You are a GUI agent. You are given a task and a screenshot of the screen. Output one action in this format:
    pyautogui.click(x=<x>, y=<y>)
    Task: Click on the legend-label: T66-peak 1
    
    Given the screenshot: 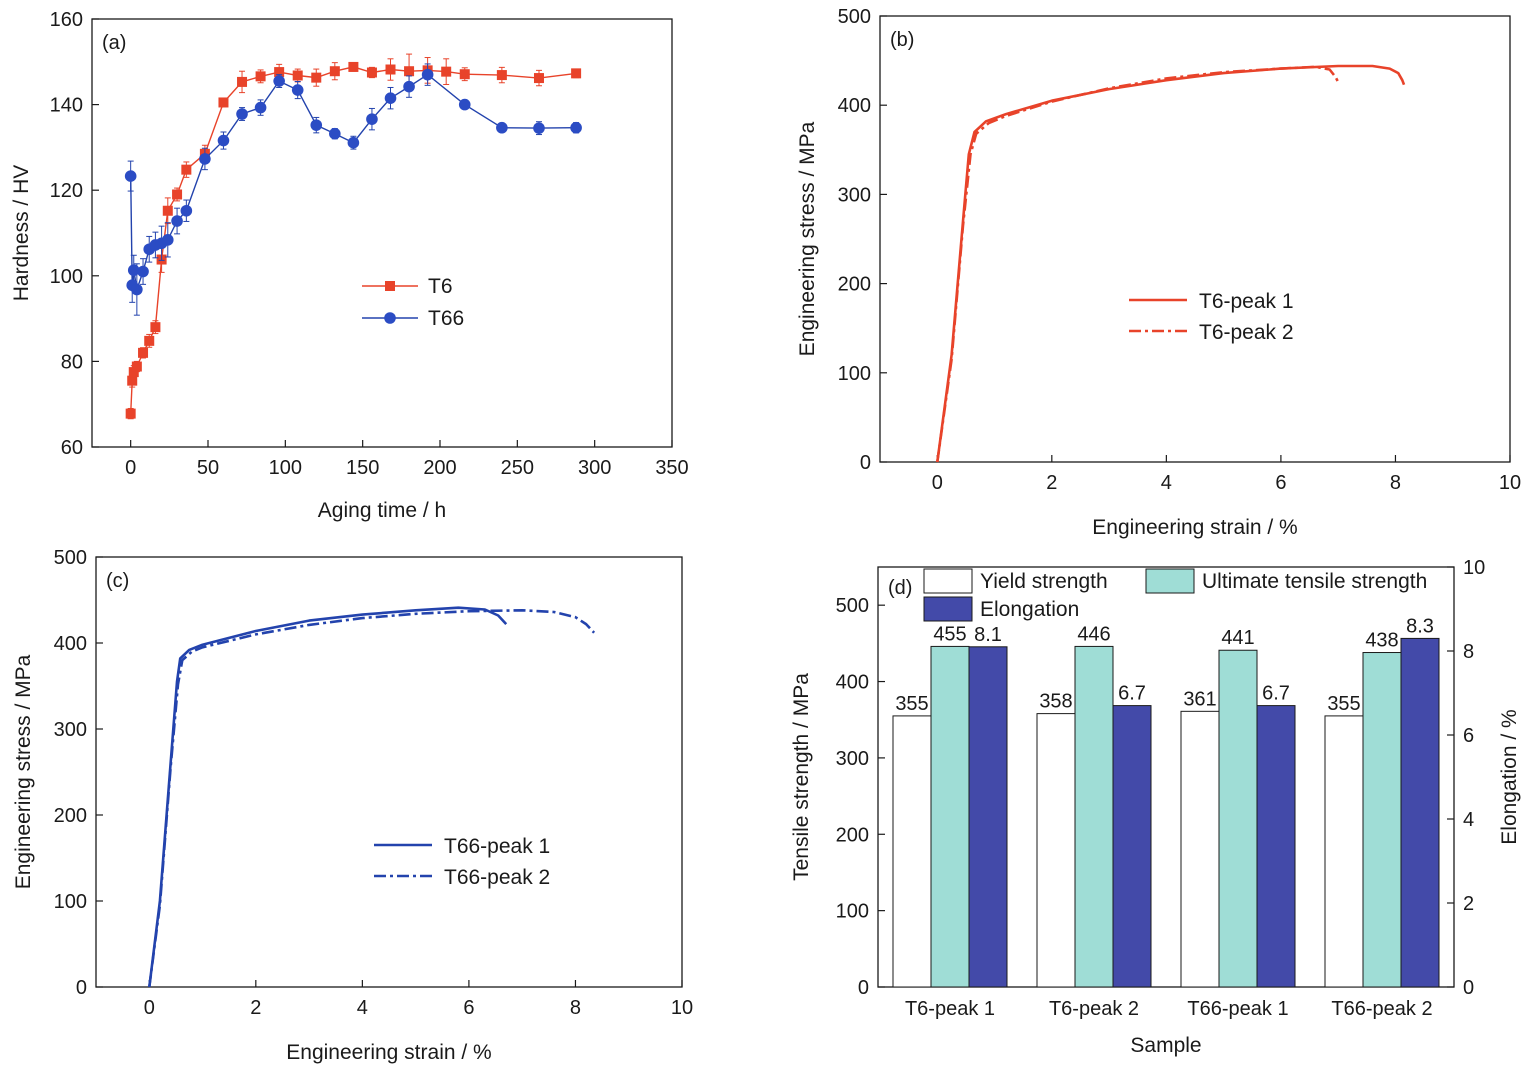 What is the action you would take?
    pyautogui.click(x=497, y=846)
    